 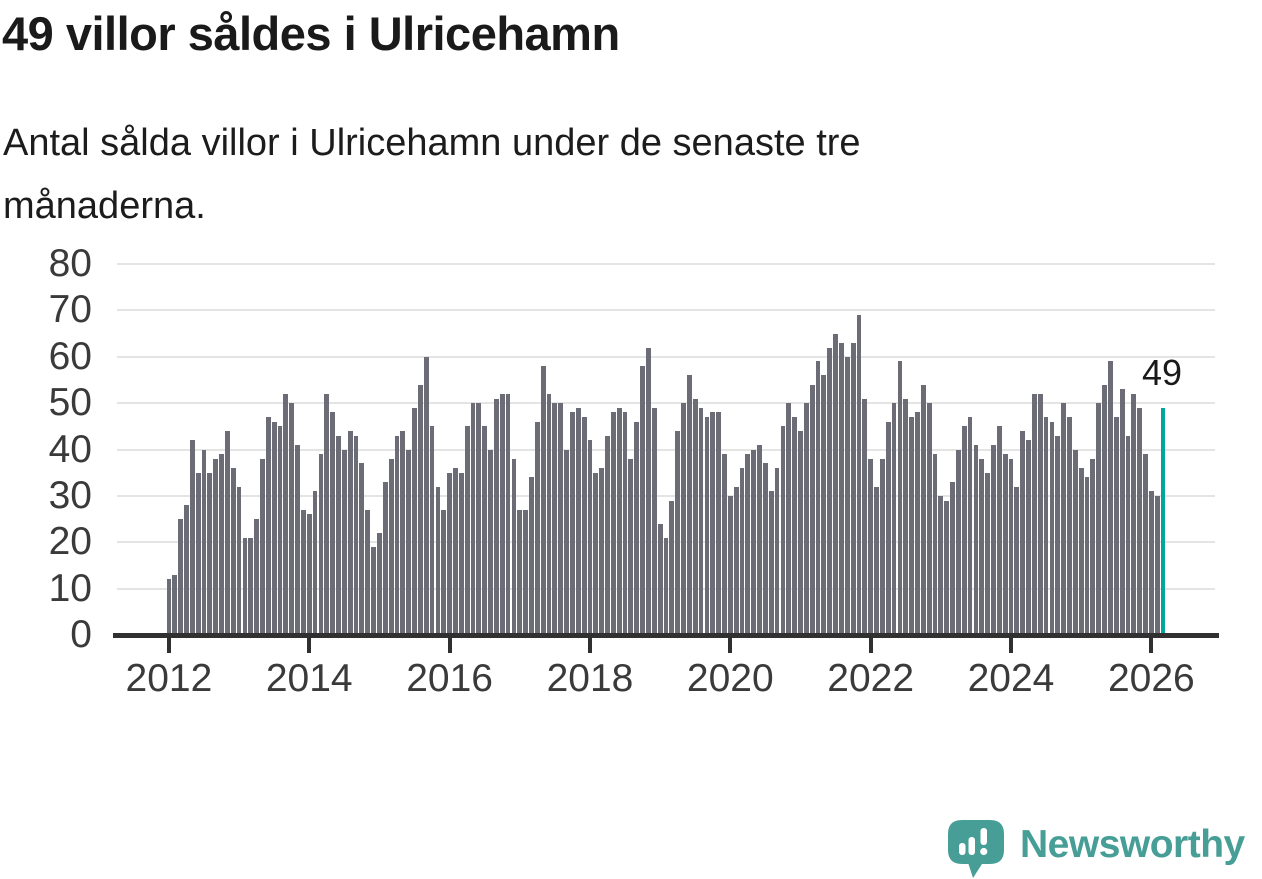 What do you see at coordinates (449, 678) in the screenshot?
I see `x-axis-label: 2016` at bounding box center [449, 678].